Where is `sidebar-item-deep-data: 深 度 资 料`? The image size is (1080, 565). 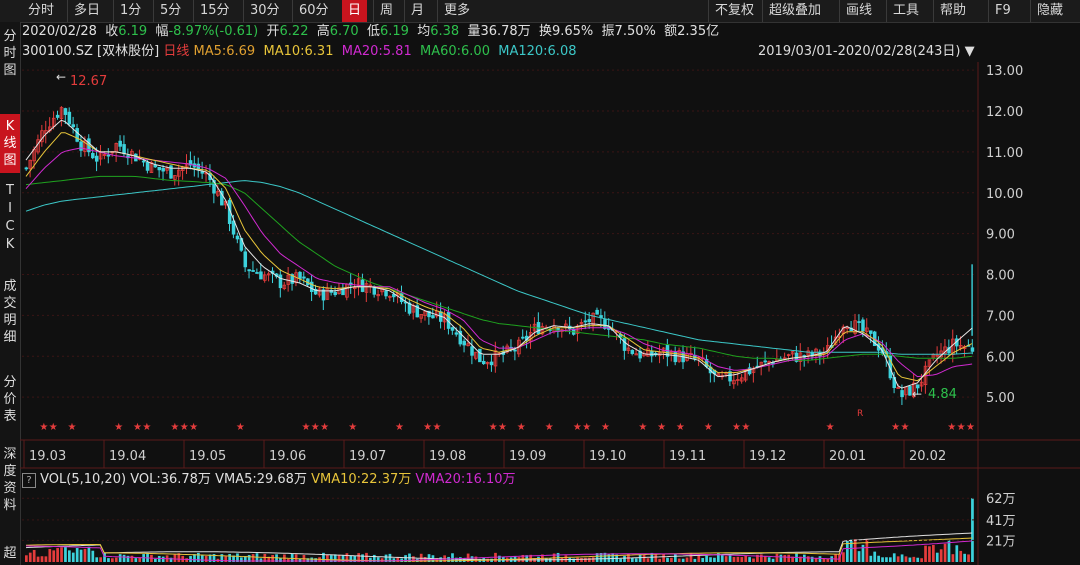
sidebar-item-deep-data: 深 度 资 料 is located at coordinates (10, 480).